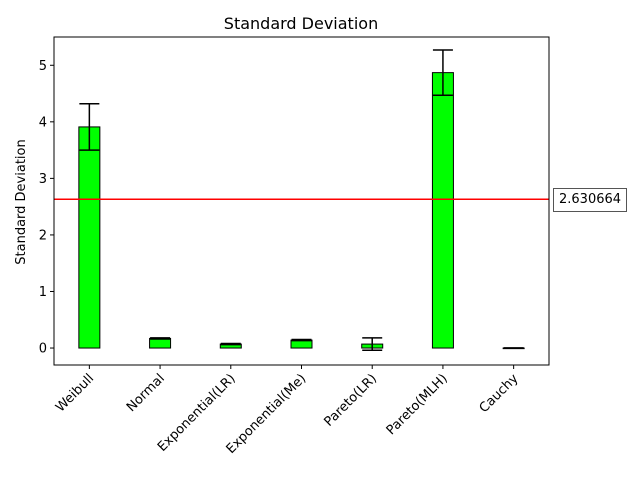 The width and height of the screenshot is (640, 480). What do you see at coordinates (21, 201) in the screenshot?
I see `y-axis-label: Standard Deviation` at bounding box center [21, 201].